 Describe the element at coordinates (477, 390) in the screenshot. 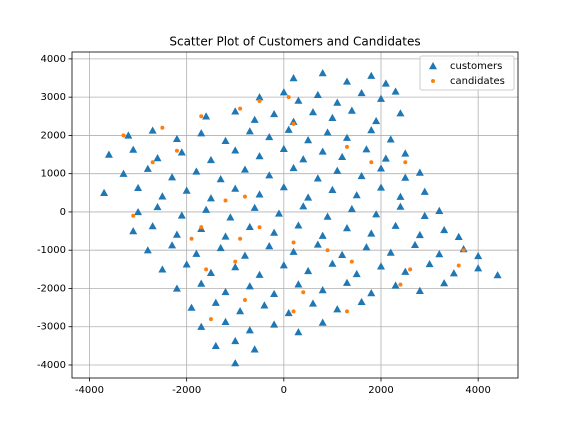

I see `x-tick-label: 4000` at that location.